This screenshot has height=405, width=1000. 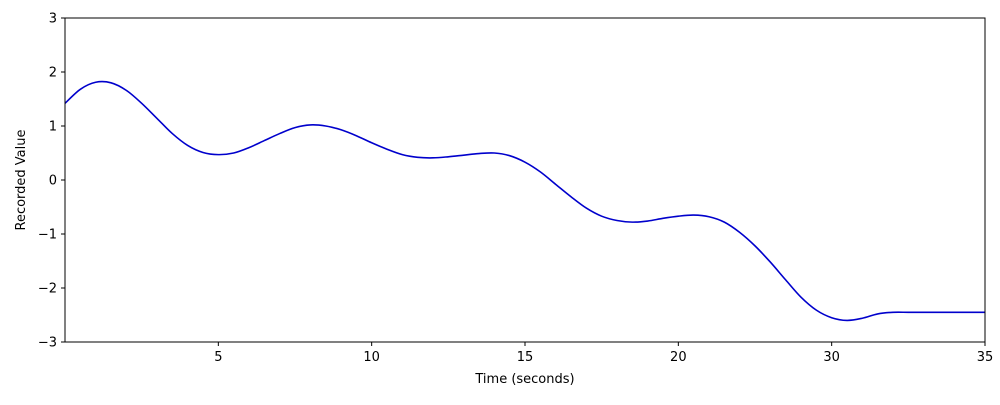 I want to click on y-tick-label: 1, so click(x=53, y=127).